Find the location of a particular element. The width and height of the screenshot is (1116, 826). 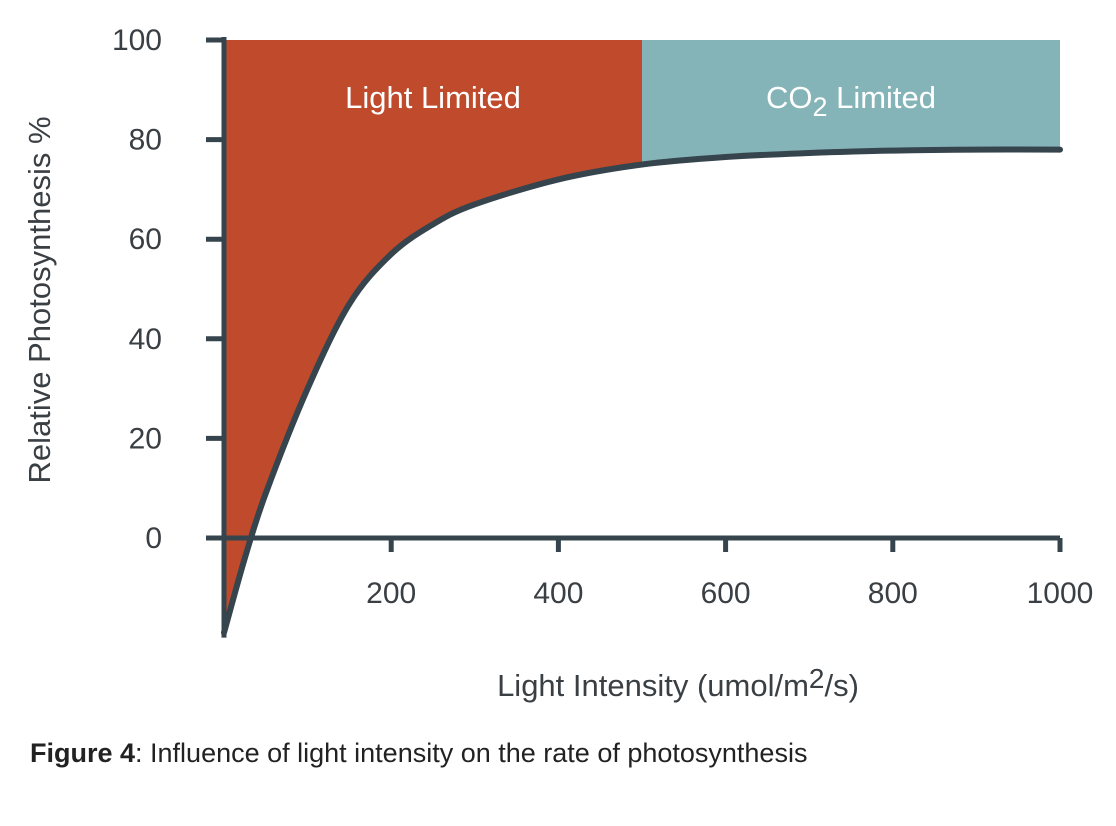

y-axis-title: Relative Photosynthesis % is located at coordinates (39, 299).